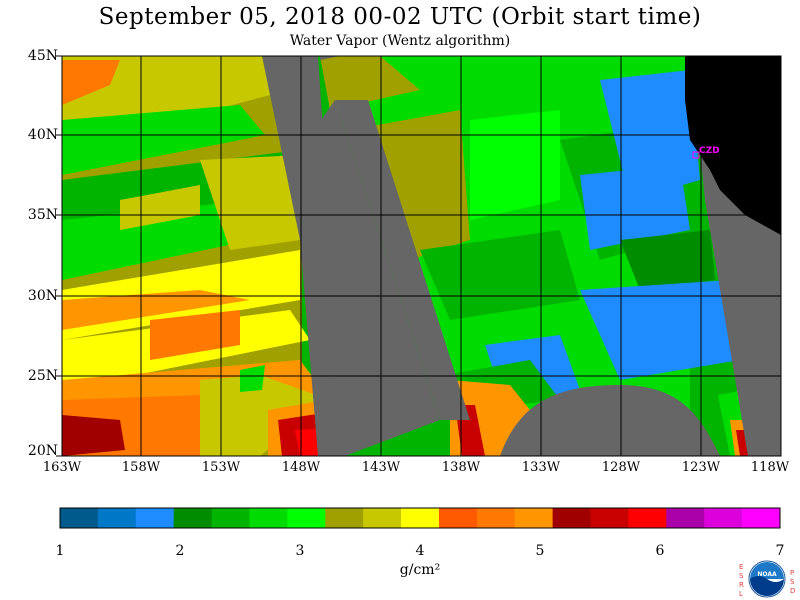 Image resolution: width=800 pixels, height=600 pixels. I want to click on axis-ticks, so click(59, 256).